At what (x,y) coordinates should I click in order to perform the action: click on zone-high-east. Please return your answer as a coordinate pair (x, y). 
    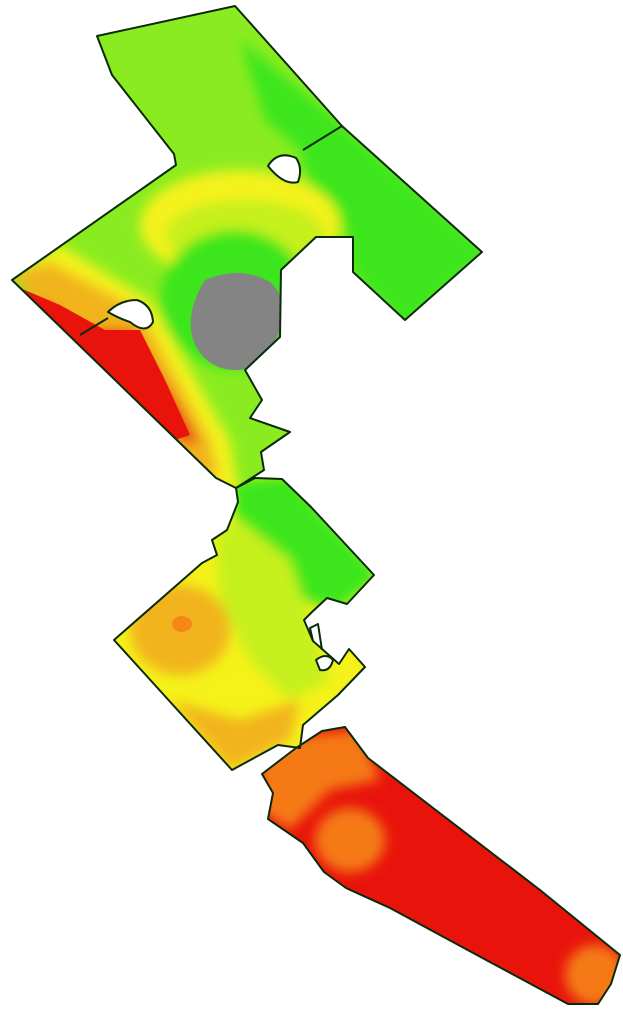
    Looking at the image, I should click on (361, 185).